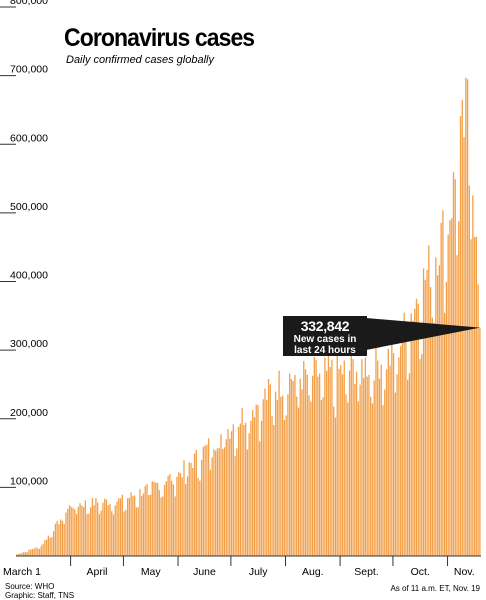 The height and width of the screenshot is (600, 486). I want to click on x-tick-label: April, so click(97, 572).